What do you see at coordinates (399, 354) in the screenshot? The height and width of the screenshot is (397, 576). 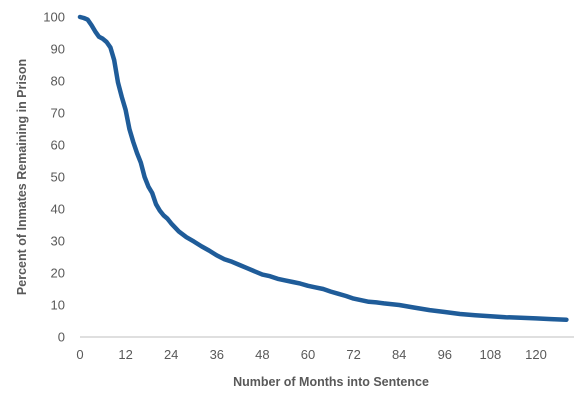 I see `x-tick-label: 84` at bounding box center [399, 354].